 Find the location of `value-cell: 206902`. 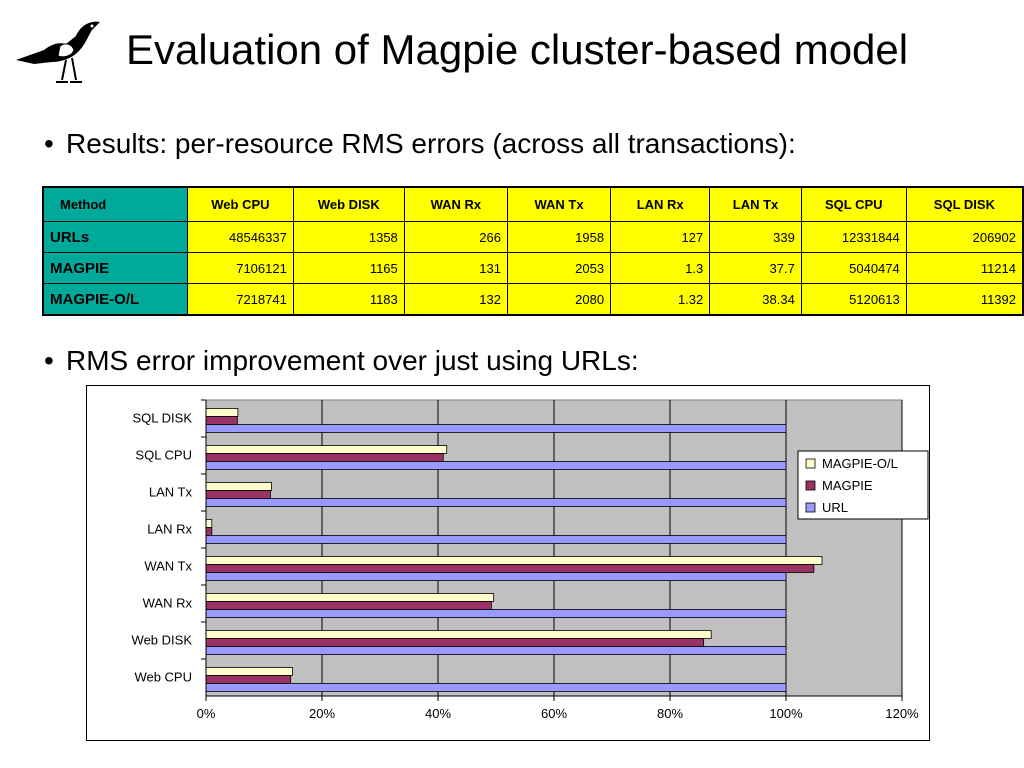

value-cell: 206902 is located at coordinates (964, 237).